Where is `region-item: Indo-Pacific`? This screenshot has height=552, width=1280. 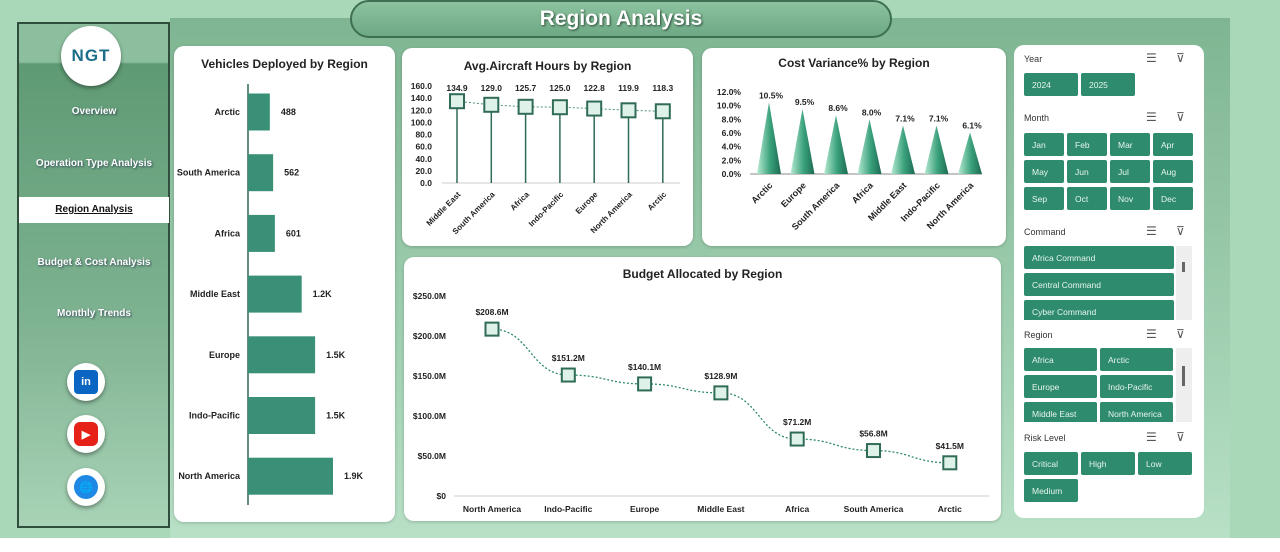
region-item: Indo-Pacific is located at coordinates (1136, 386).